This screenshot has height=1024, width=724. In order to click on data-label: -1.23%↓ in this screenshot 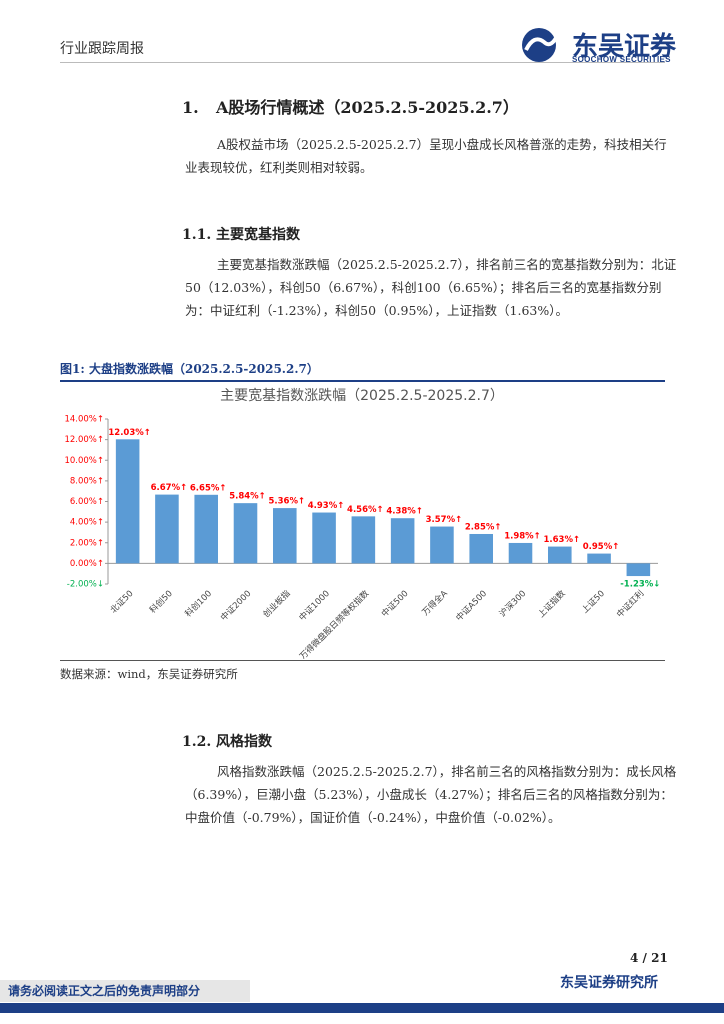, I will do `click(640, 585)`.